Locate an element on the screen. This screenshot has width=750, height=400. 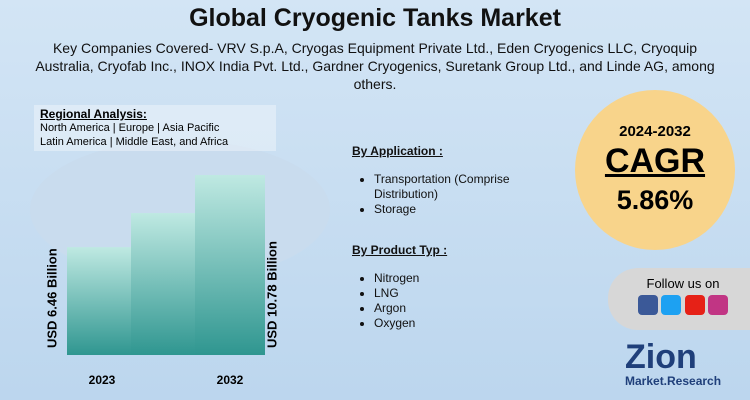
twitter-icon is located at coordinates (671, 305).